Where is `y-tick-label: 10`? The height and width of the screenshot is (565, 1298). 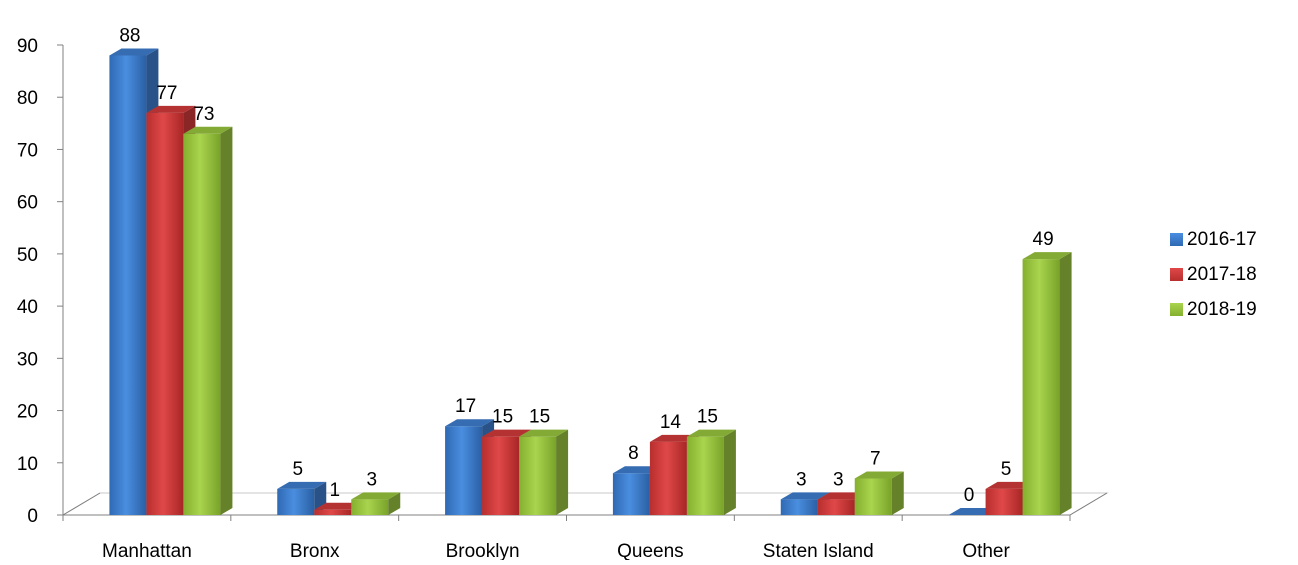 y-tick-label: 10 is located at coordinates (27, 464).